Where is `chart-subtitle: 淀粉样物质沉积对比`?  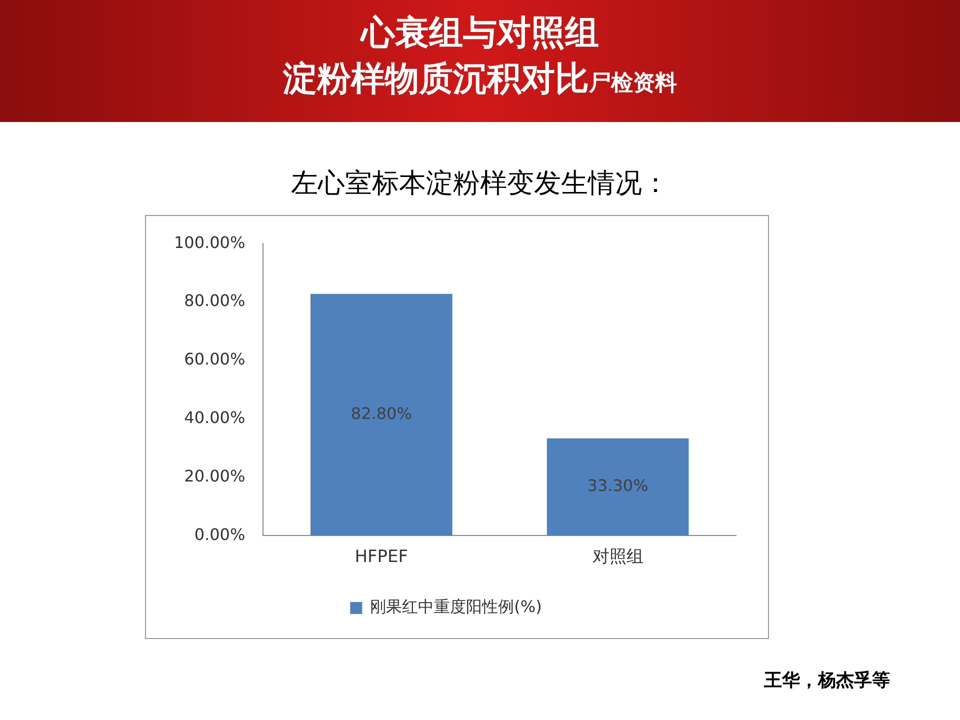
chart-subtitle: 淀粉样物质沉积对比 is located at coordinates (436, 79).